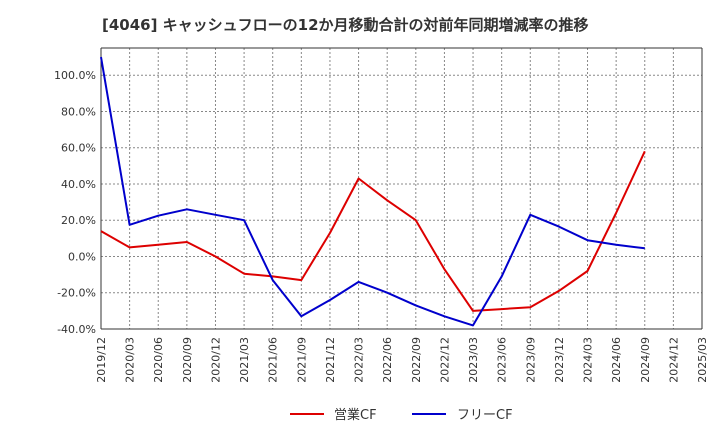 The height and width of the screenshot is (440, 720). What do you see at coordinates (78, 148) in the screenshot?
I see `y-tick-label: 60.0%` at bounding box center [78, 148].